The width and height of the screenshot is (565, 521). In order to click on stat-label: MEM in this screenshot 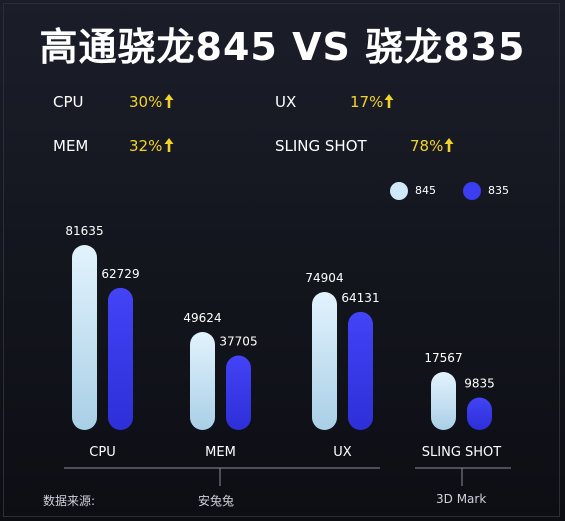, I will do `click(71, 146)`.